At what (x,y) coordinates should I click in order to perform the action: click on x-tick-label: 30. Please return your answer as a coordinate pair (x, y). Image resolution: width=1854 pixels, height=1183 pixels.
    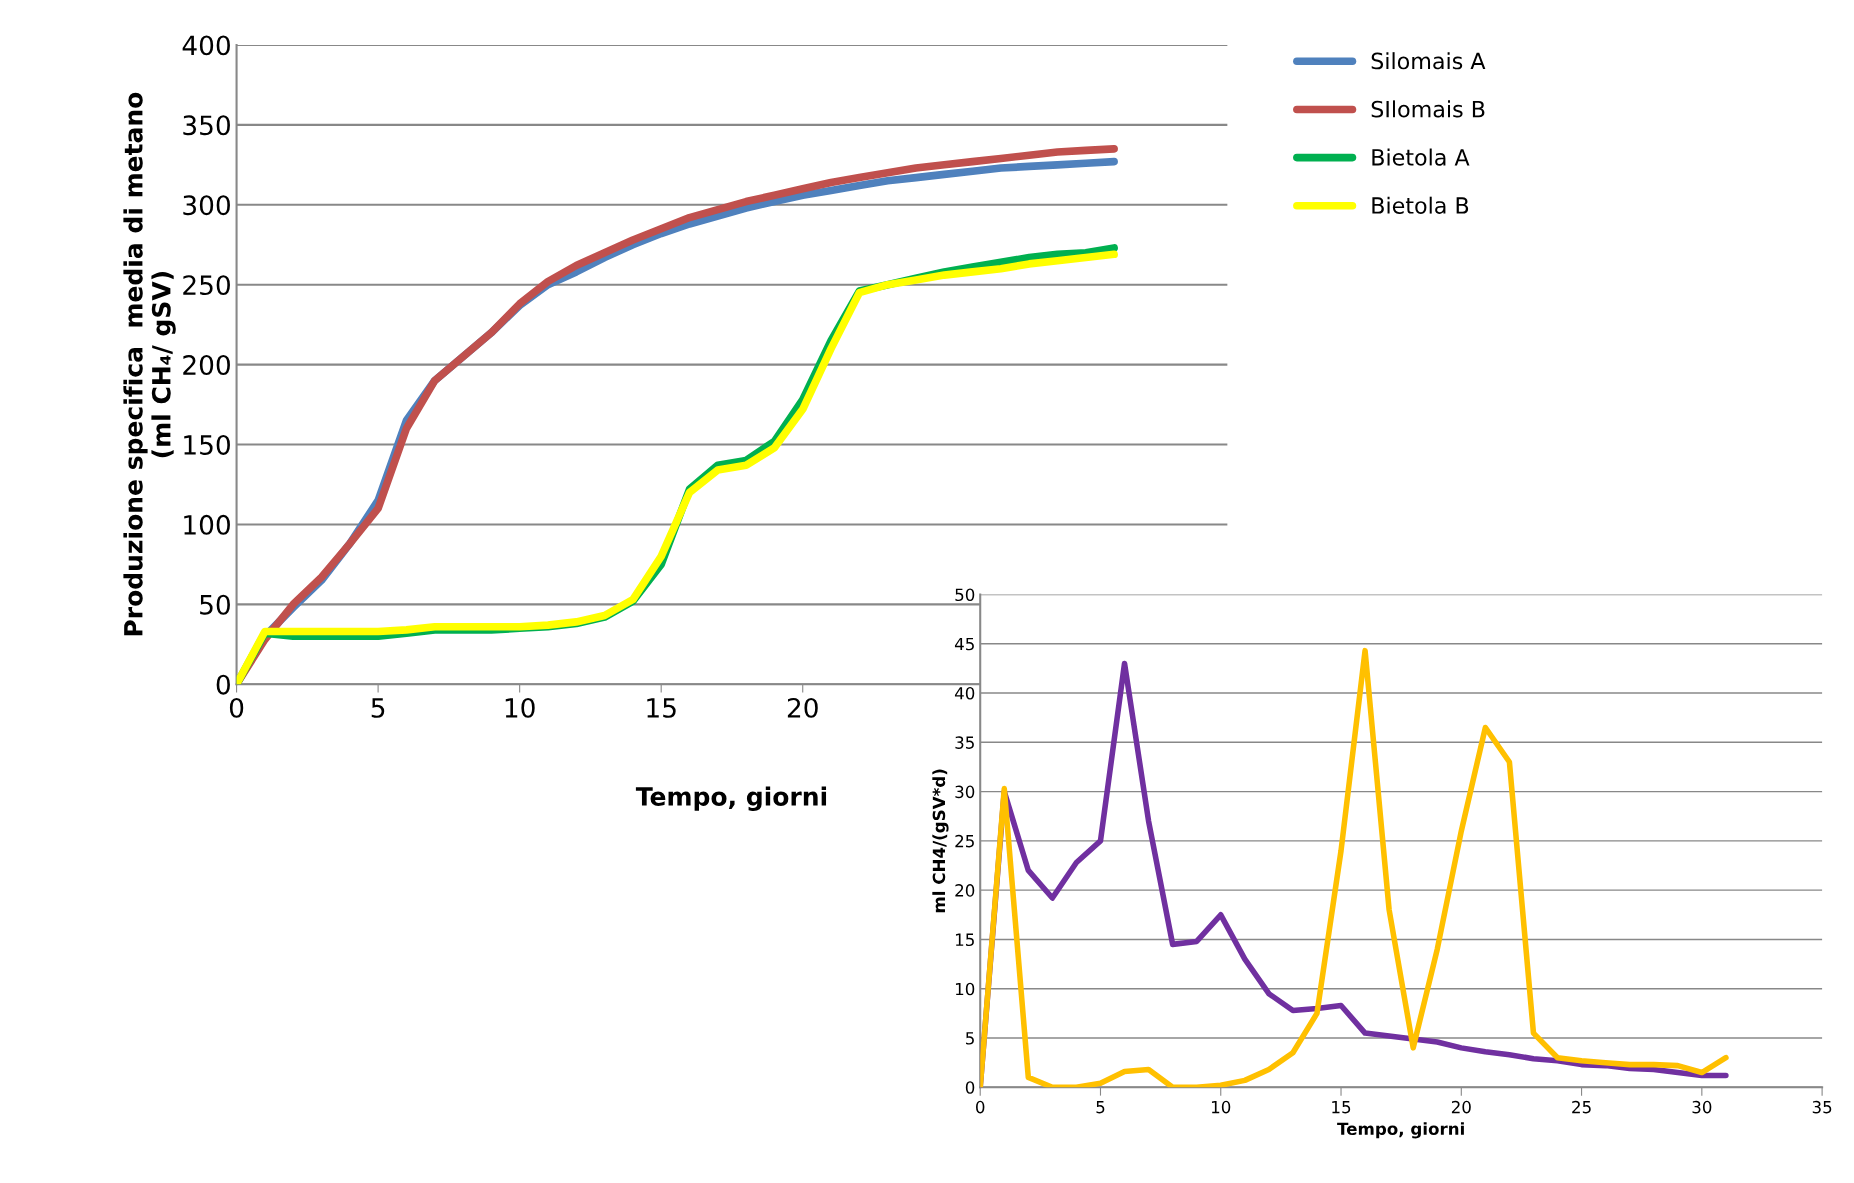
    Looking at the image, I should click on (1702, 1107).